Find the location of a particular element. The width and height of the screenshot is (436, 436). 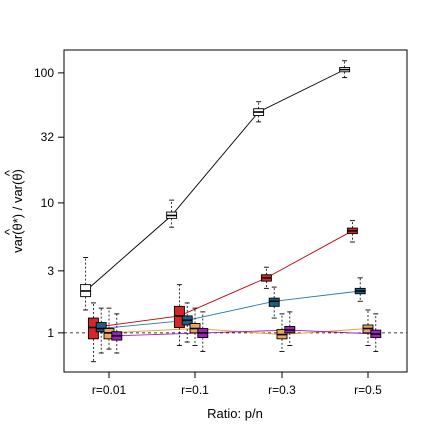

y-tick-label-5: 100 is located at coordinates (44, 73).